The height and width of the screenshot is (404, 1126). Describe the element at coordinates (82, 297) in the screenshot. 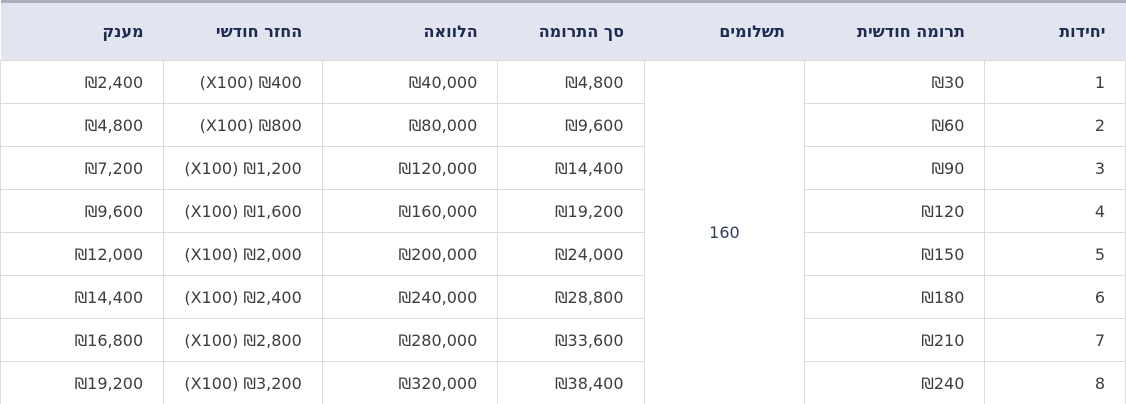

I see `cell-grant: ₪14,400` at that location.